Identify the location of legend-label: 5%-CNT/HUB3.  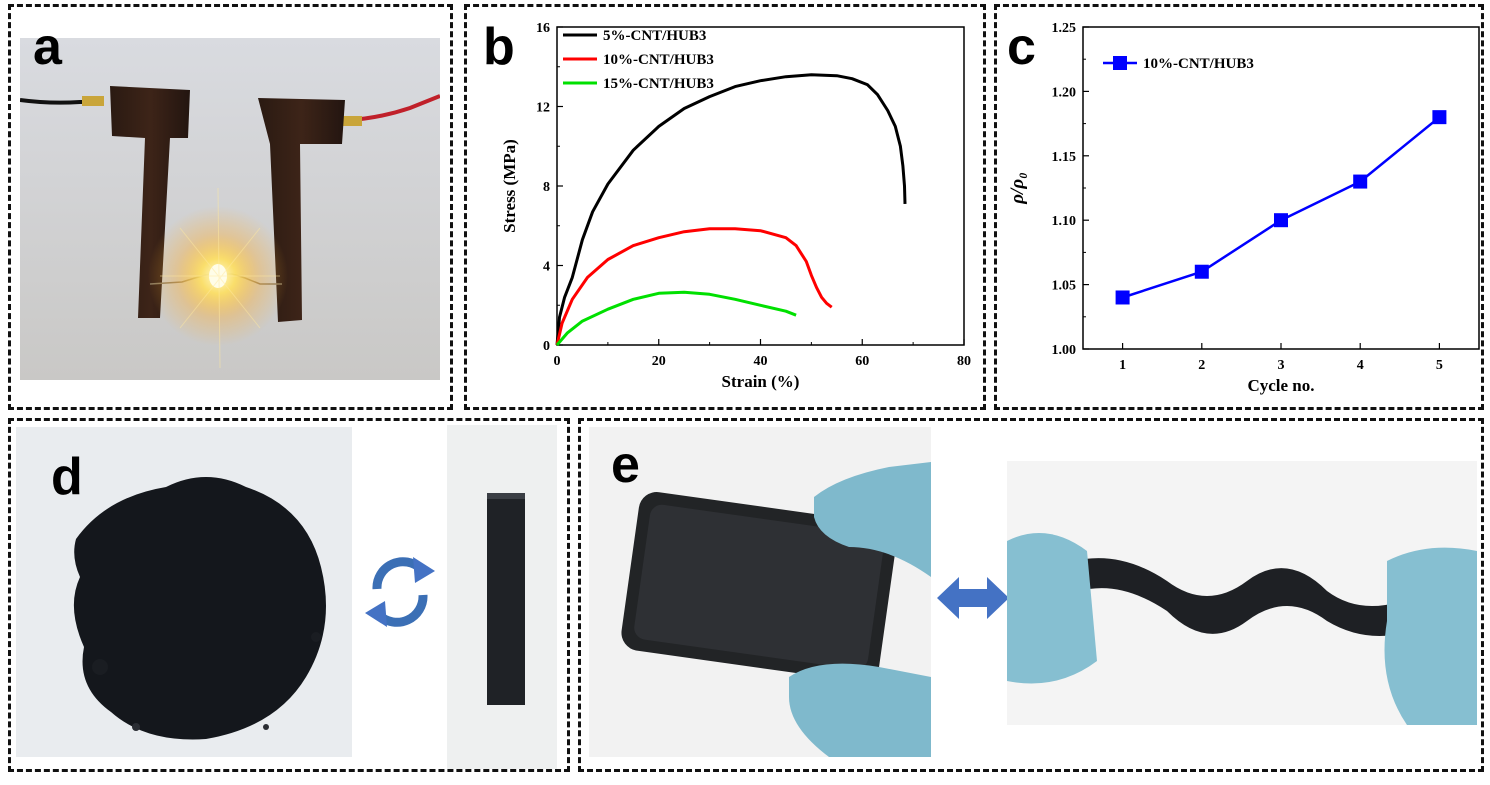
(654, 36).